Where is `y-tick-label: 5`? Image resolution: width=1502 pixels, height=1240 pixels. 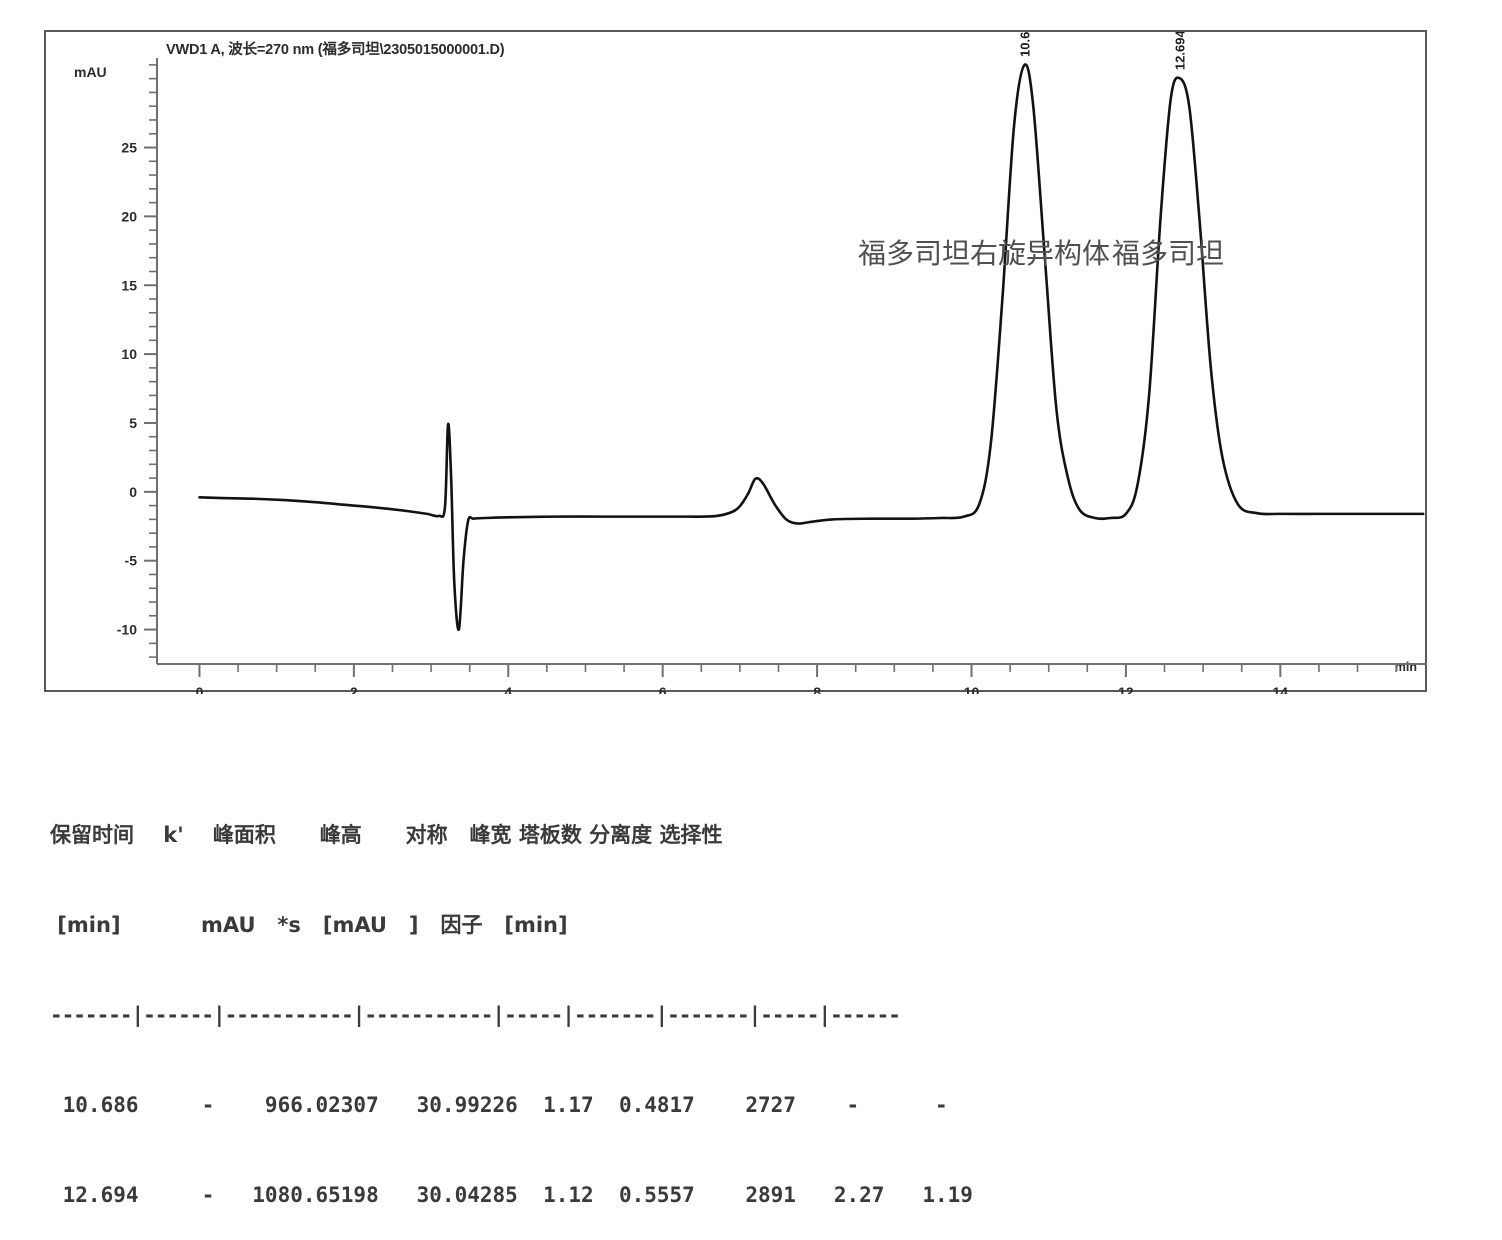
y-tick-label: 5 is located at coordinates (133, 423).